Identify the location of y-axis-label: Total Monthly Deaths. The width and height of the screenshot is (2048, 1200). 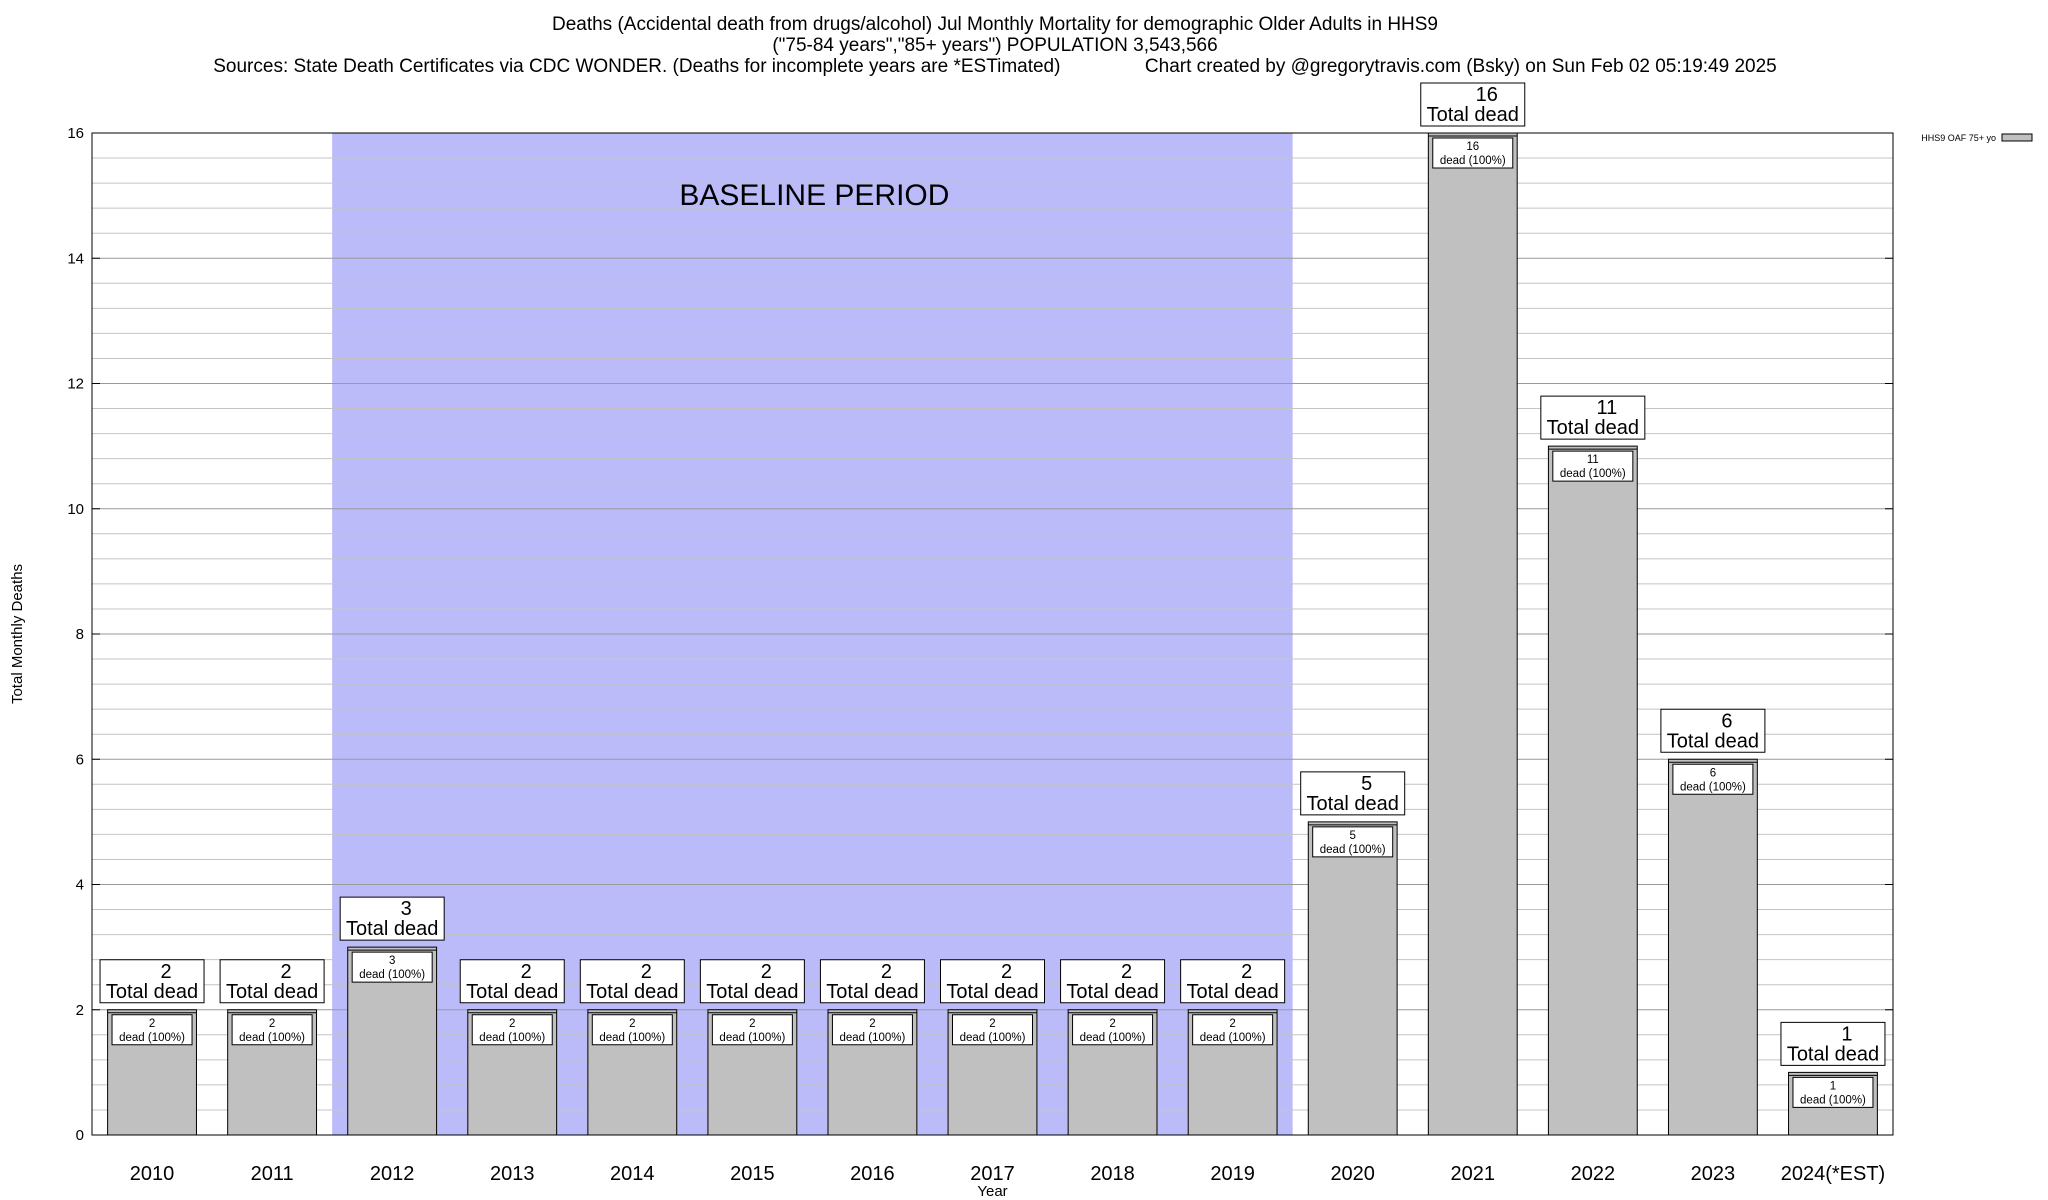
(17, 634).